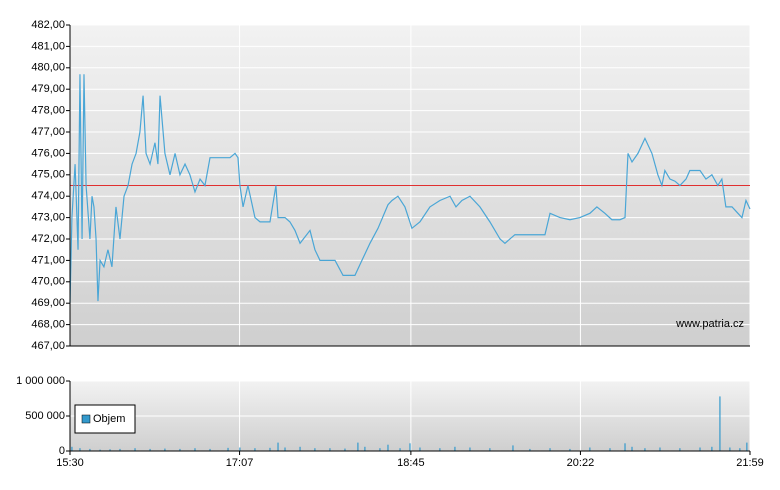 This screenshot has height=490, width=780. Describe the element at coordinates (86, 419) in the screenshot. I see `legend-swatch` at that location.